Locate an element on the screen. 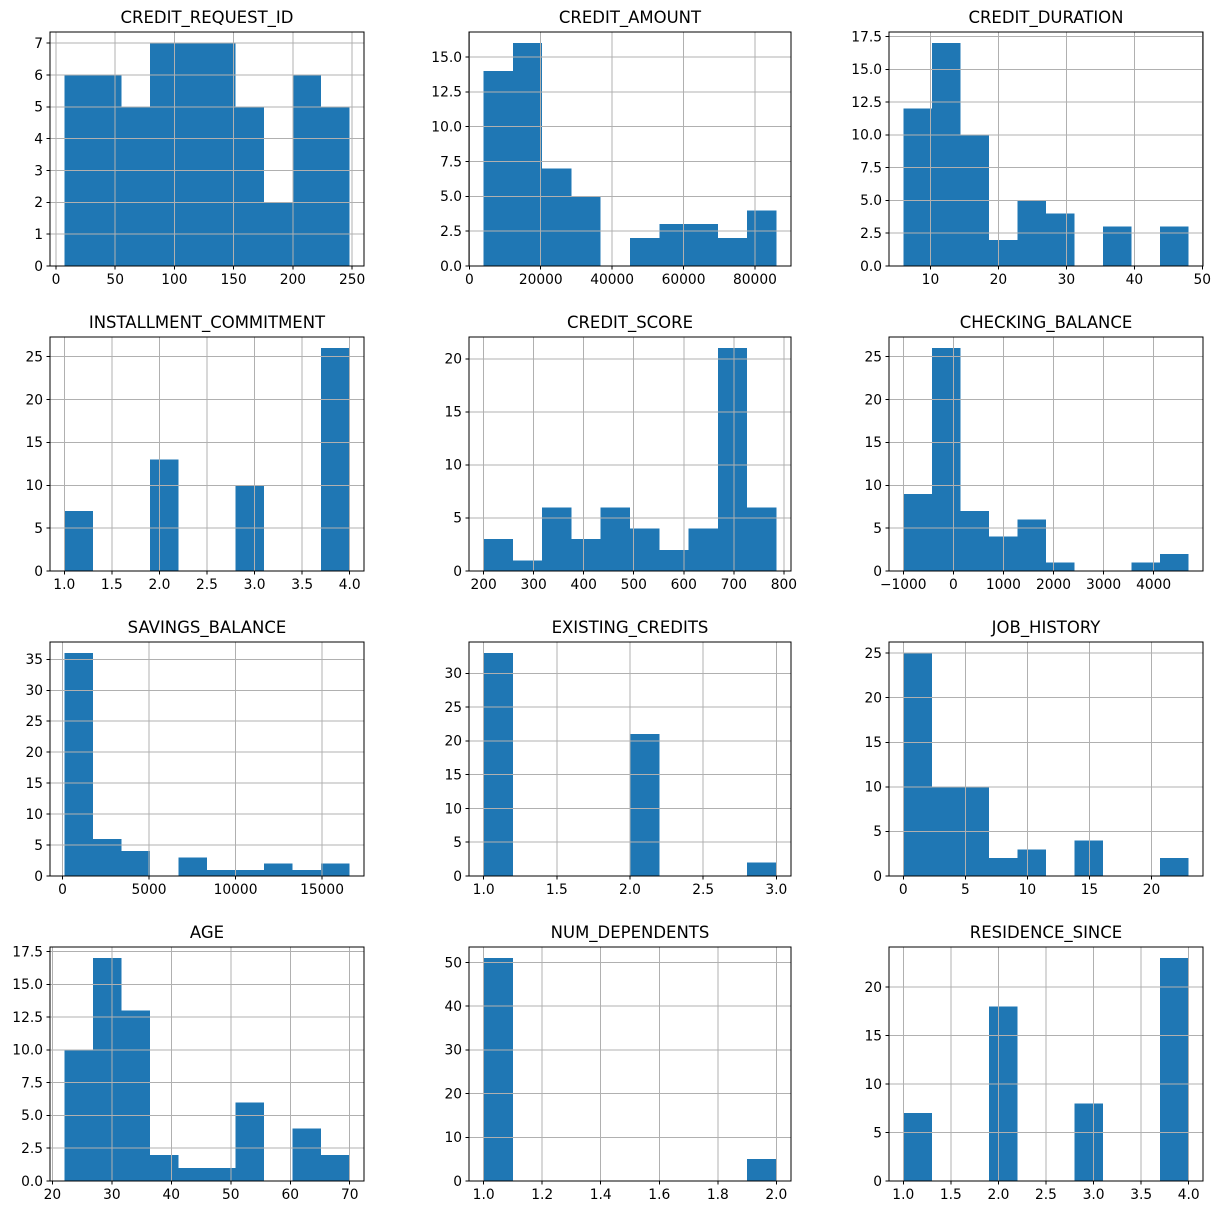  x-tick-label: 3000 is located at coordinates (1103, 585).